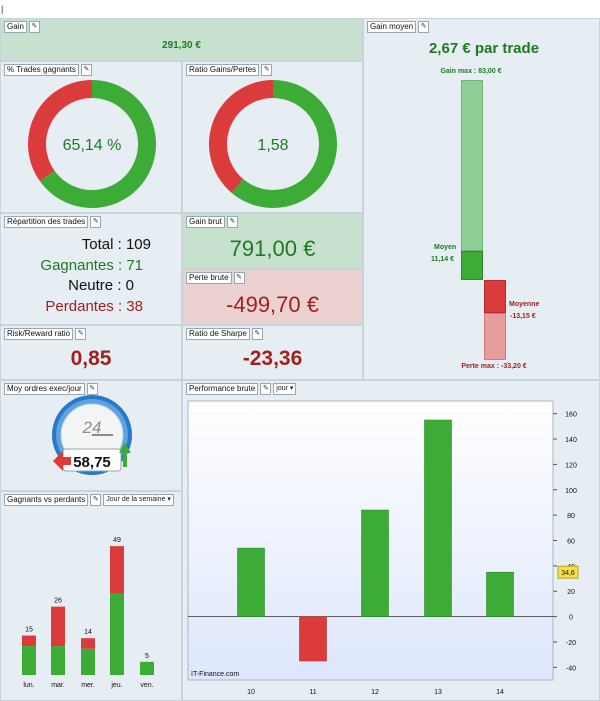 The image size is (600, 701). I want to click on performance-brute-label: Performance brute, so click(222, 389).